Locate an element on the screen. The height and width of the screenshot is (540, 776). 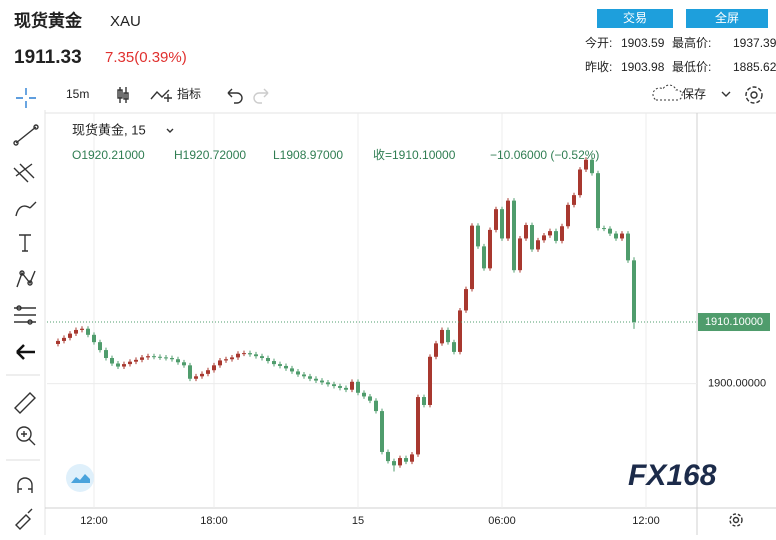
cloud-glyph is located at coordinates (80, 478).